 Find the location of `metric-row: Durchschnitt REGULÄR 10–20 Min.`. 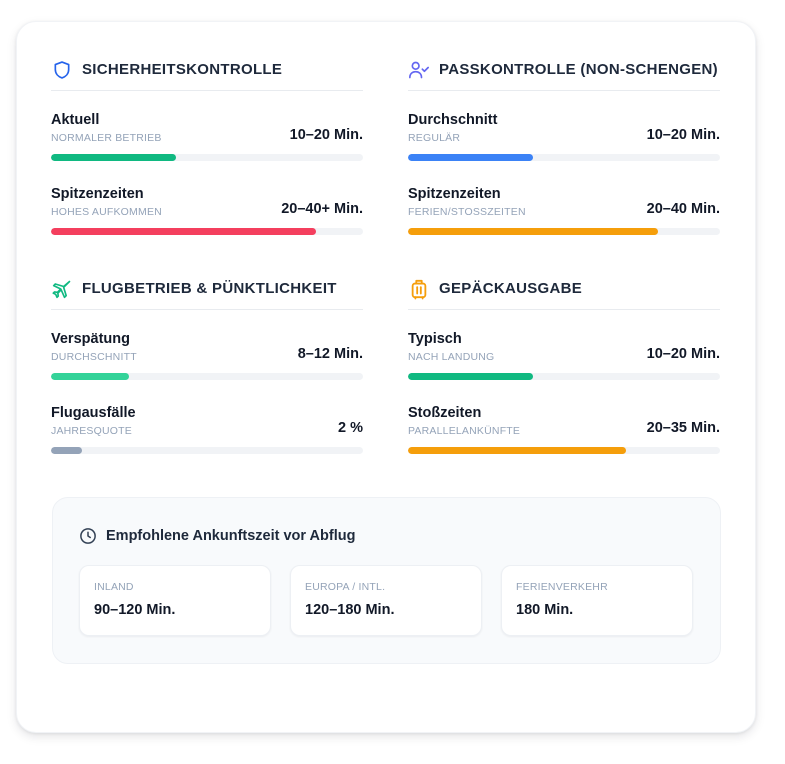

metric-row: Durchschnitt REGULÄR 10–20 Min. is located at coordinates (564, 137).